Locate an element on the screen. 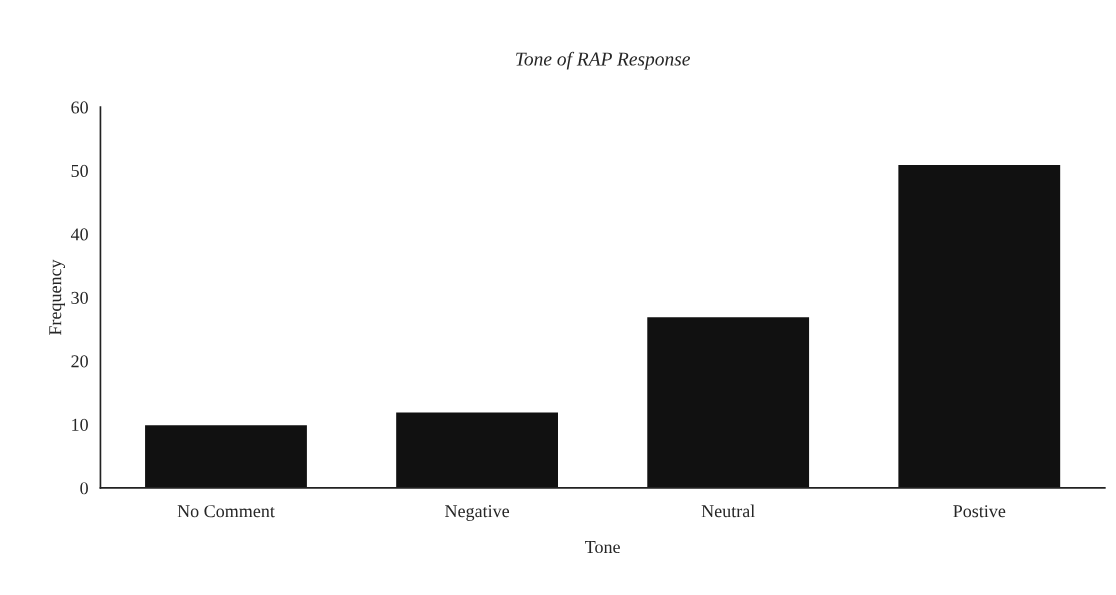 The height and width of the screenshot is (595, 1116). y-tick-label: 20 is located at coordinates (79, 361).